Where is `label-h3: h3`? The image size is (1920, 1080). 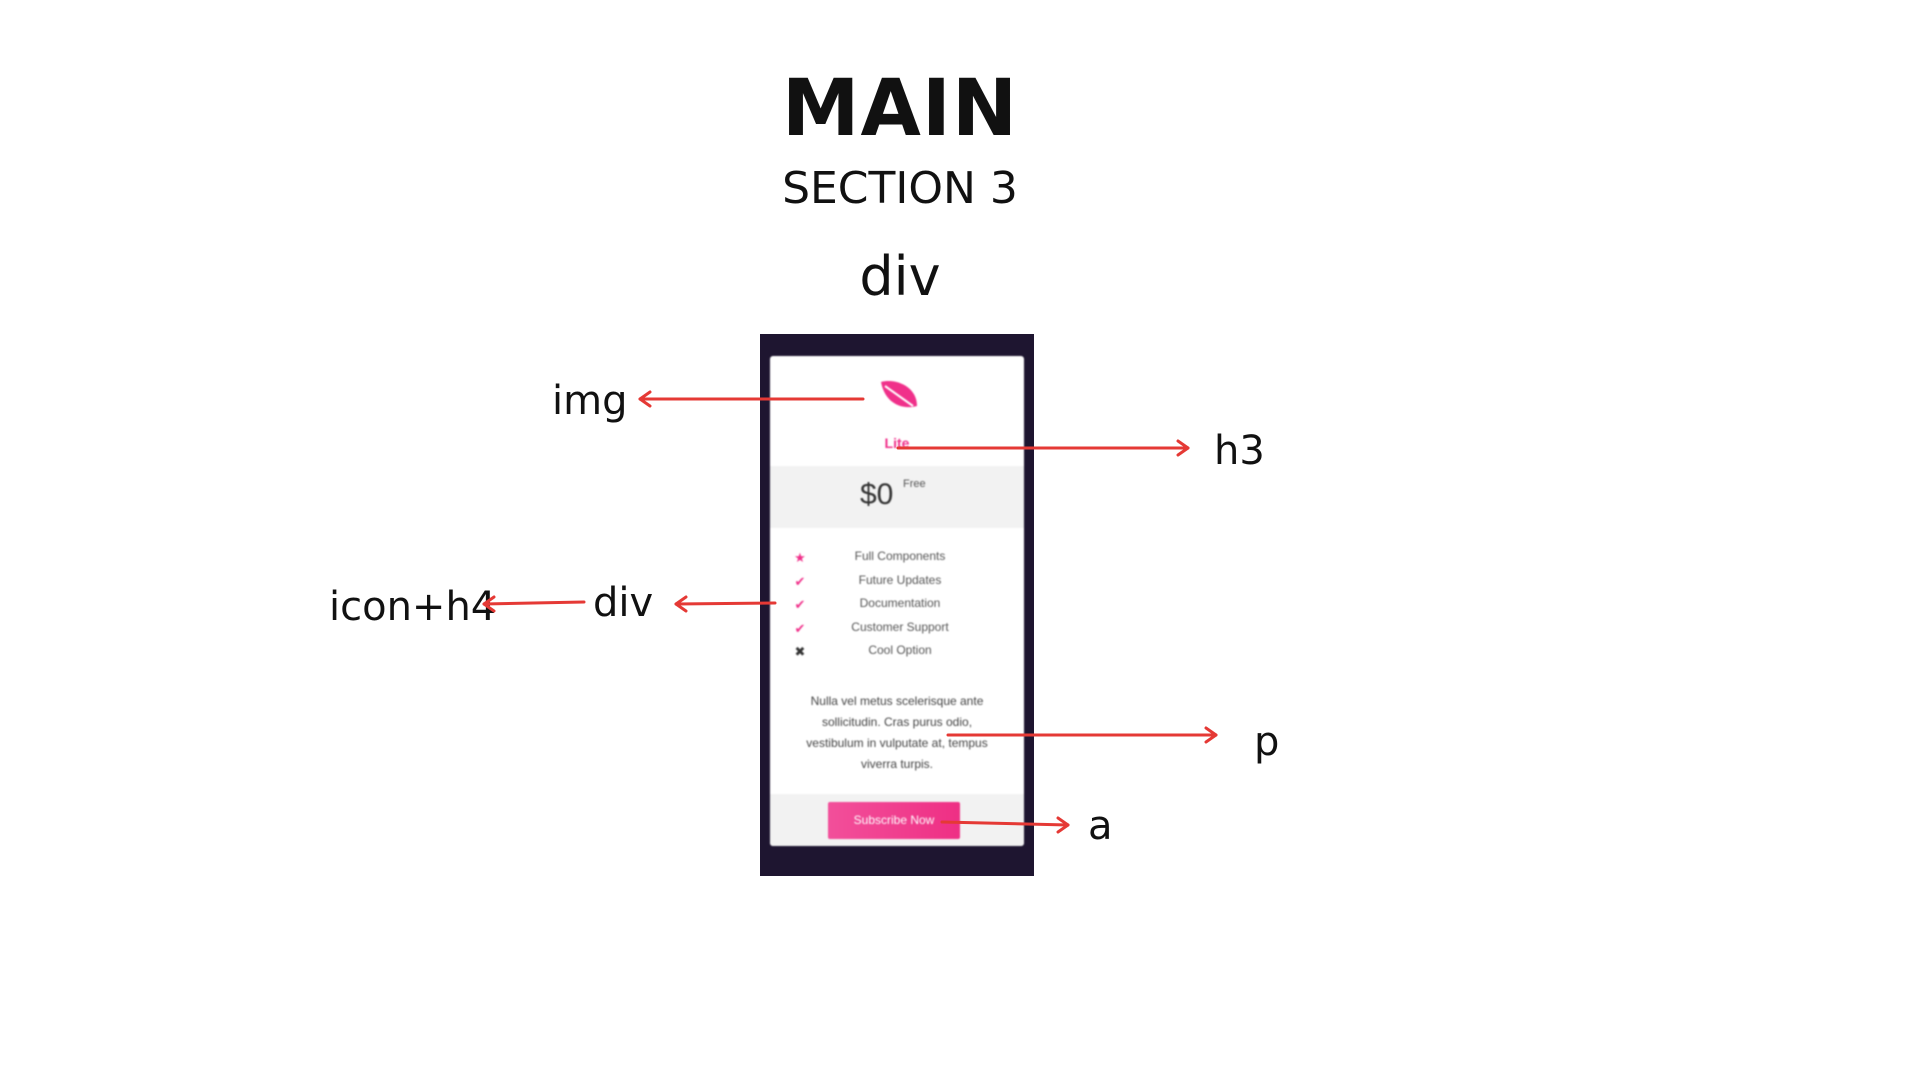 label-h3: h3 is located at coordinates (1239, 451).